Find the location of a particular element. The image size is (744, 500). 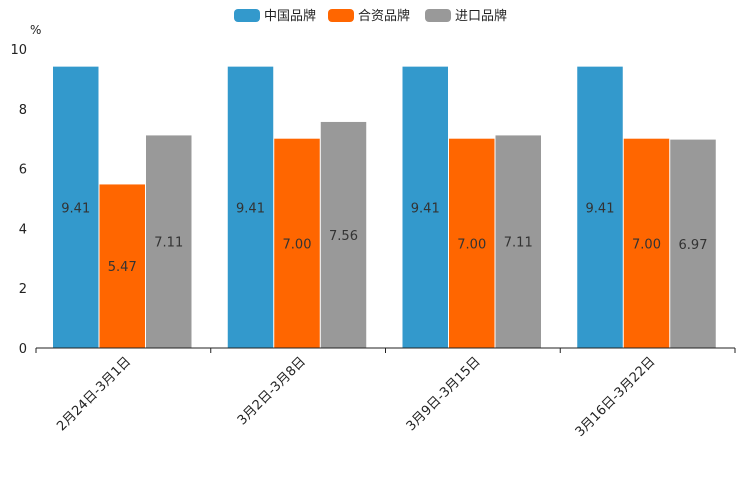

data-label-1-2: 9.41 is located at coordinates (250, 208).